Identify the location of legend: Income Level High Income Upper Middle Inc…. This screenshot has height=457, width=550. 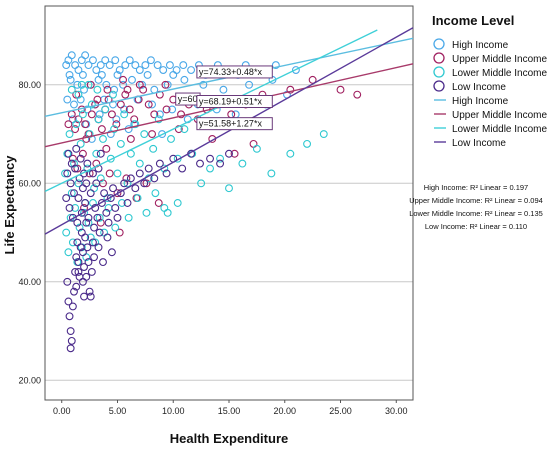
(489, 81).